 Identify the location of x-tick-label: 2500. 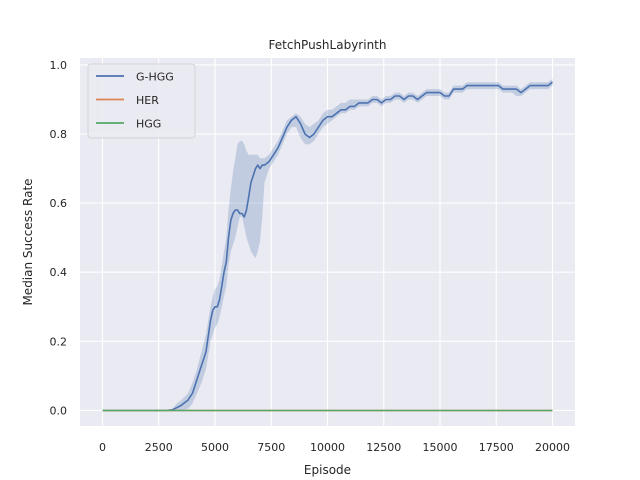
(159, 447).